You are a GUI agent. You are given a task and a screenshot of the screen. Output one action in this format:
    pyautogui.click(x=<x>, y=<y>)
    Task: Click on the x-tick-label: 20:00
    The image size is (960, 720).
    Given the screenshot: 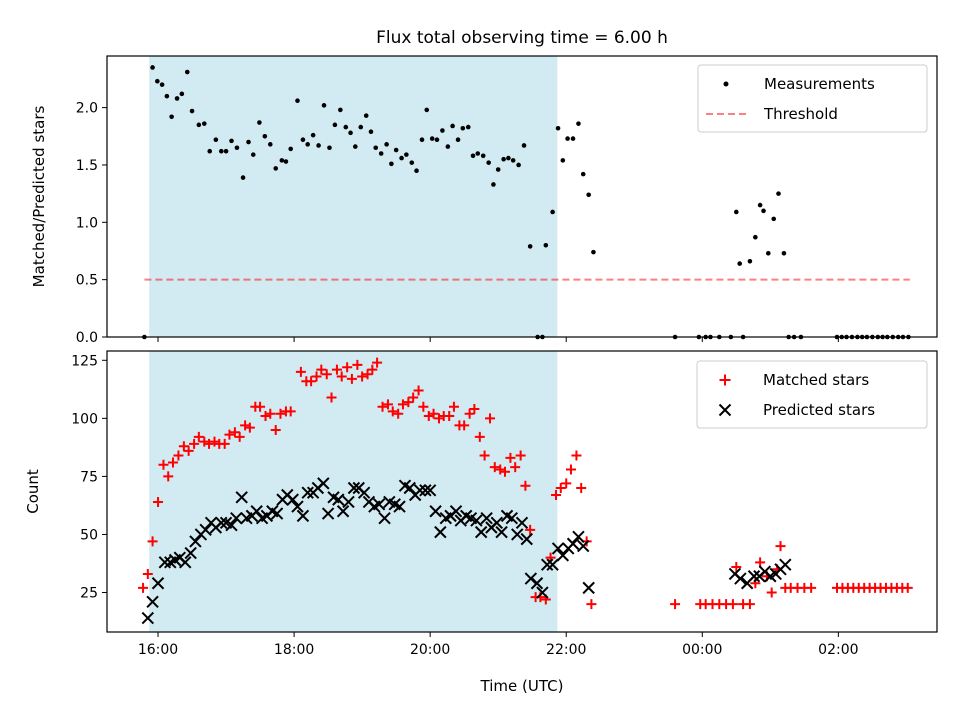 What is the action you would take?
    pyautogui.click(x=430, y=650)
    